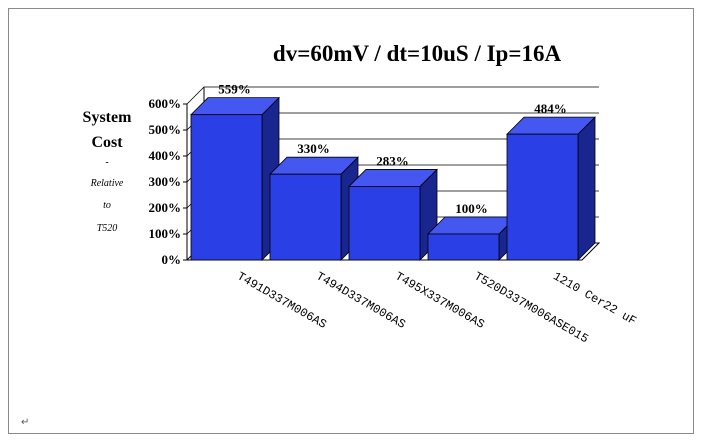 This screenshot has width=702, height=442. I want to click on ylabel-line-1: System, so click(108, 117).